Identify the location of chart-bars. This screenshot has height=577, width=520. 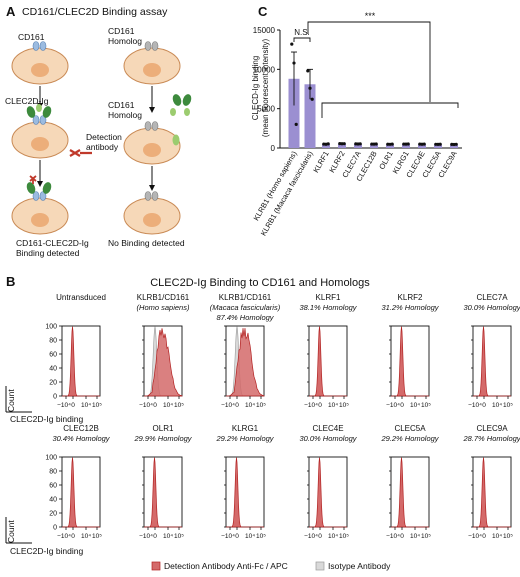
(373, 95).